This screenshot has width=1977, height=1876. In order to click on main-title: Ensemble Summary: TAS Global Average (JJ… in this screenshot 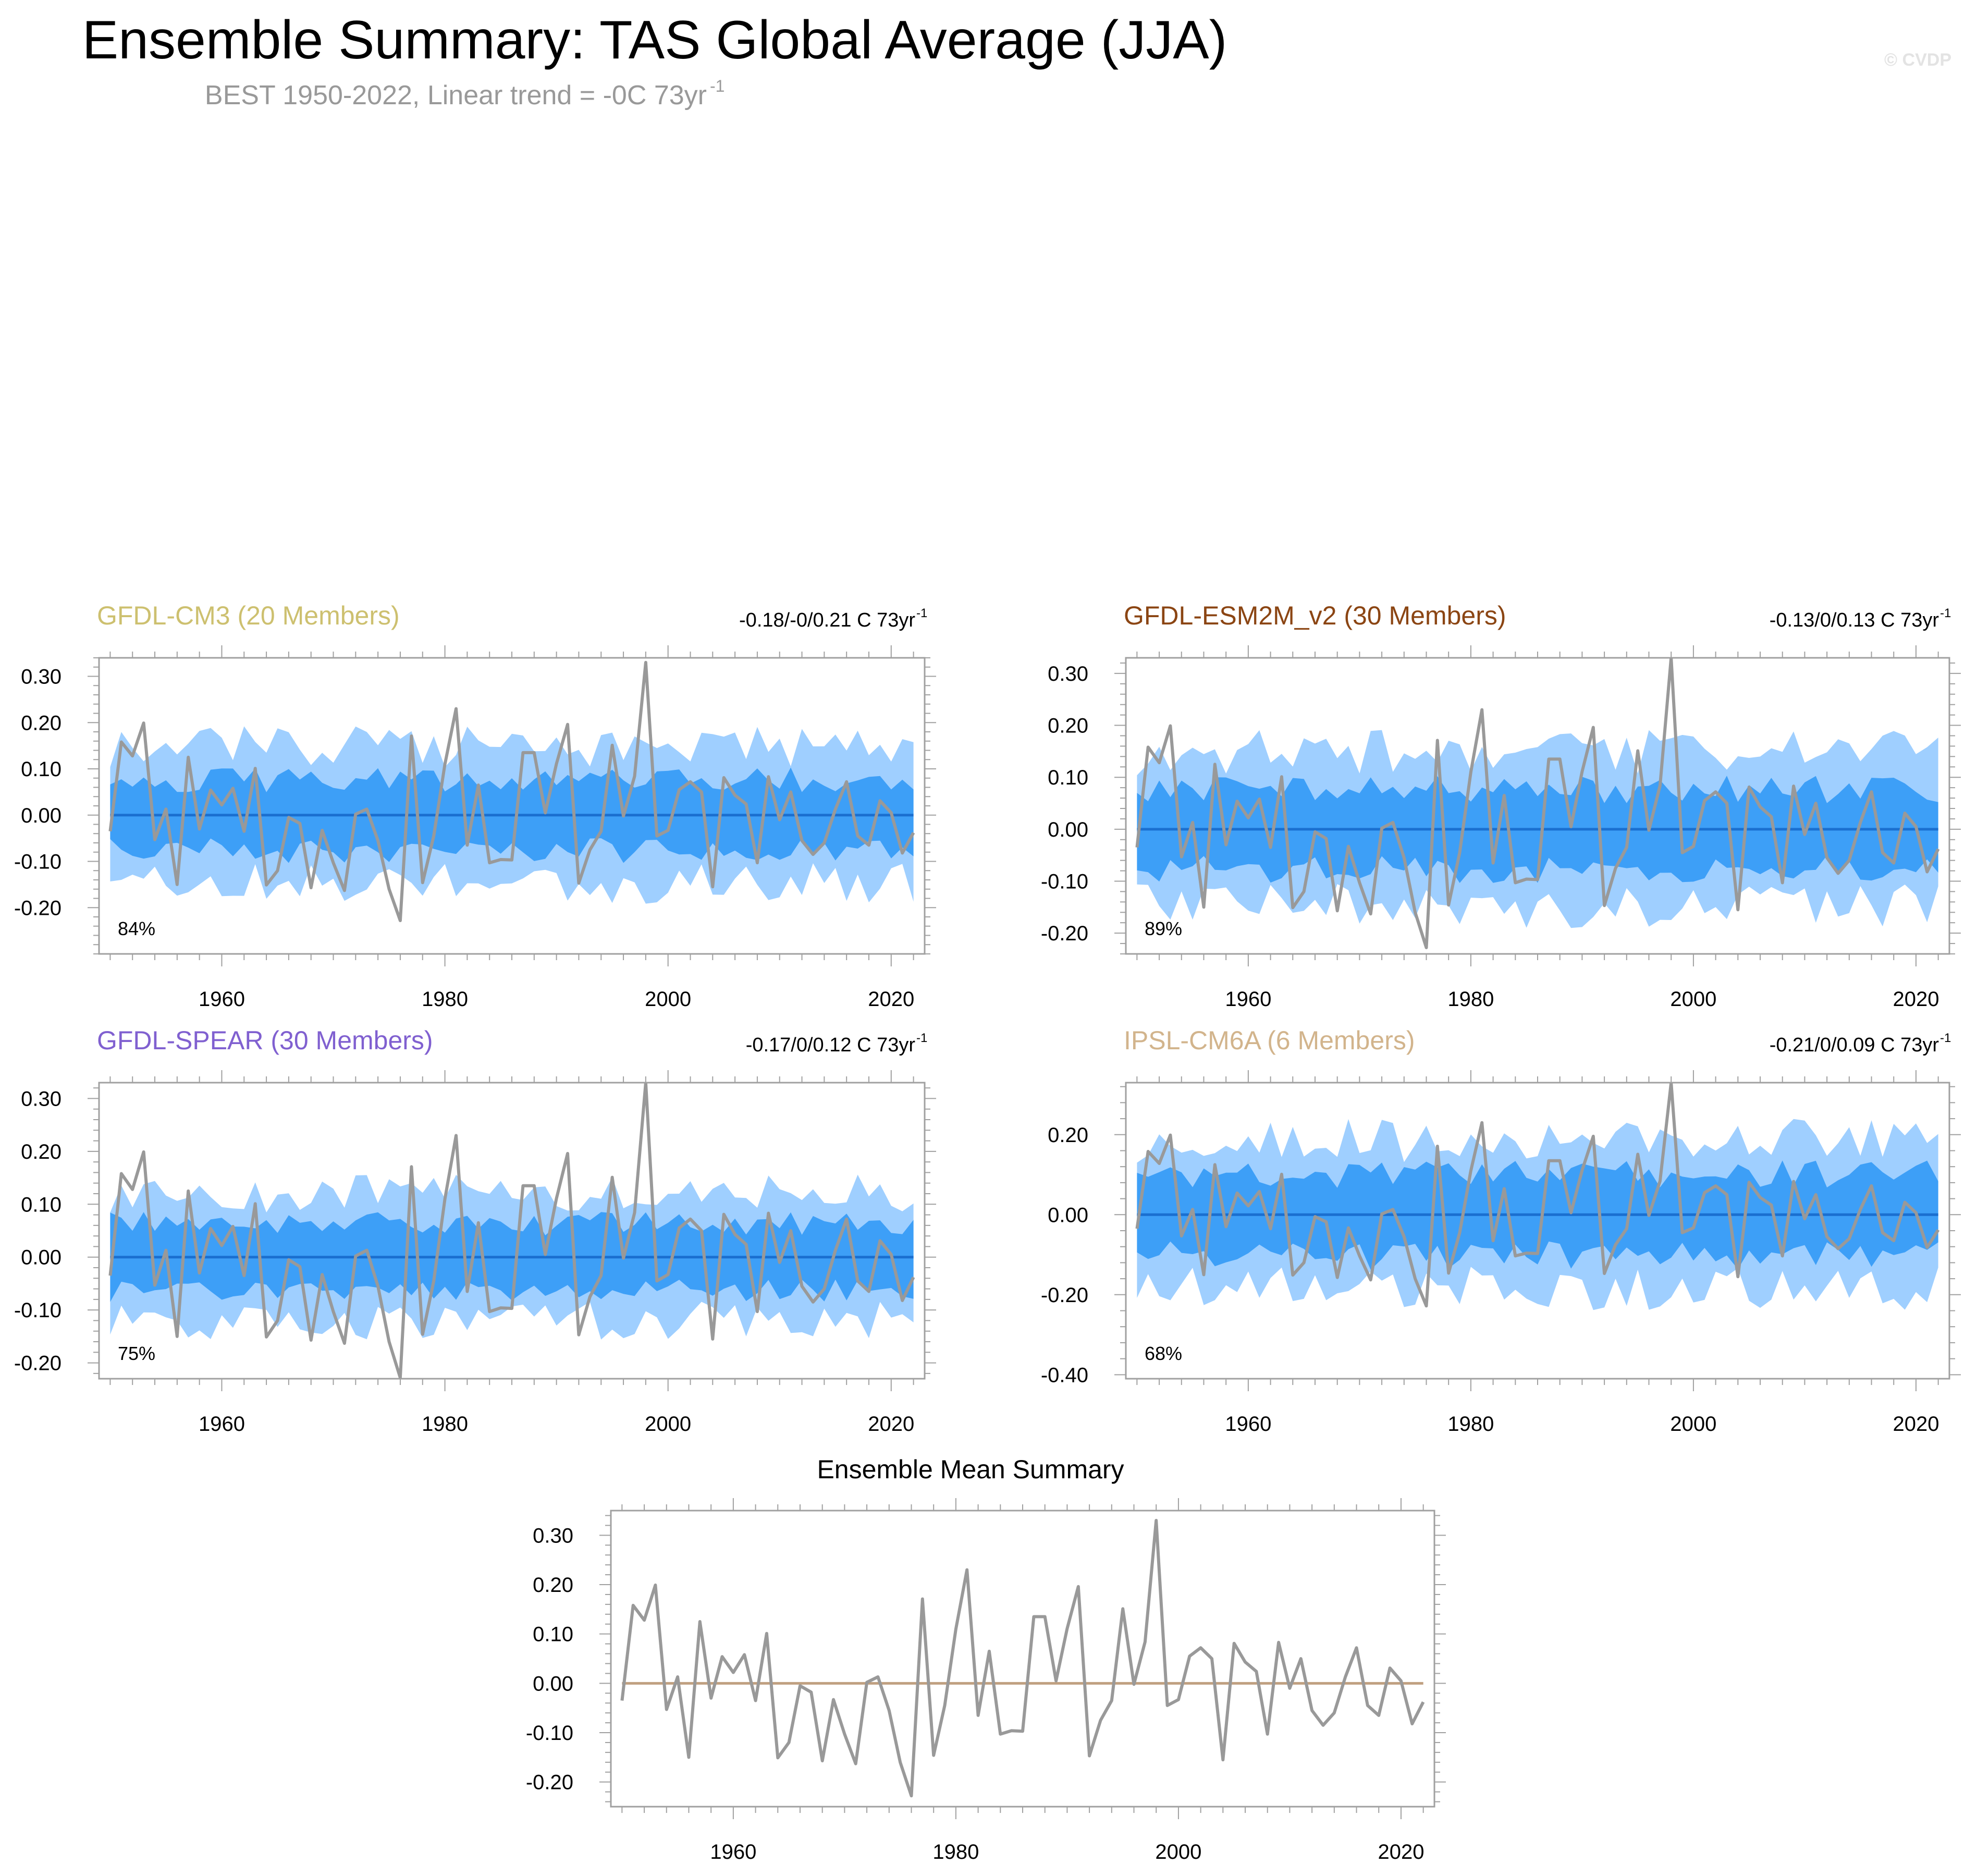, I will do `click(654, 40)`.